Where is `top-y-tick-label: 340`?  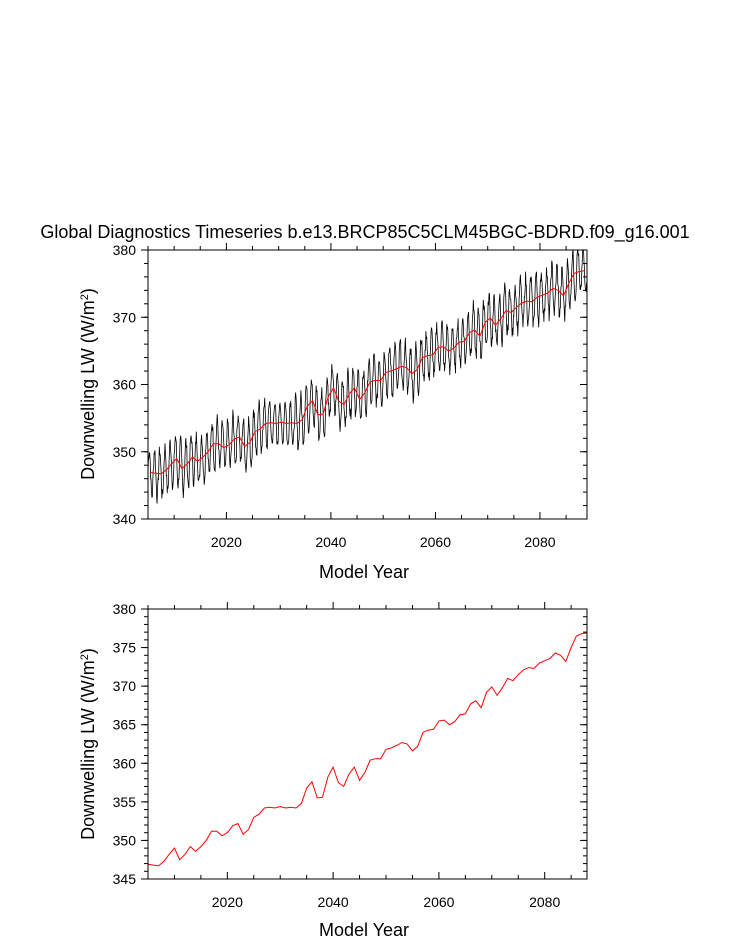 top-y-tick-label: 340 is located at coordinates (125, 519).